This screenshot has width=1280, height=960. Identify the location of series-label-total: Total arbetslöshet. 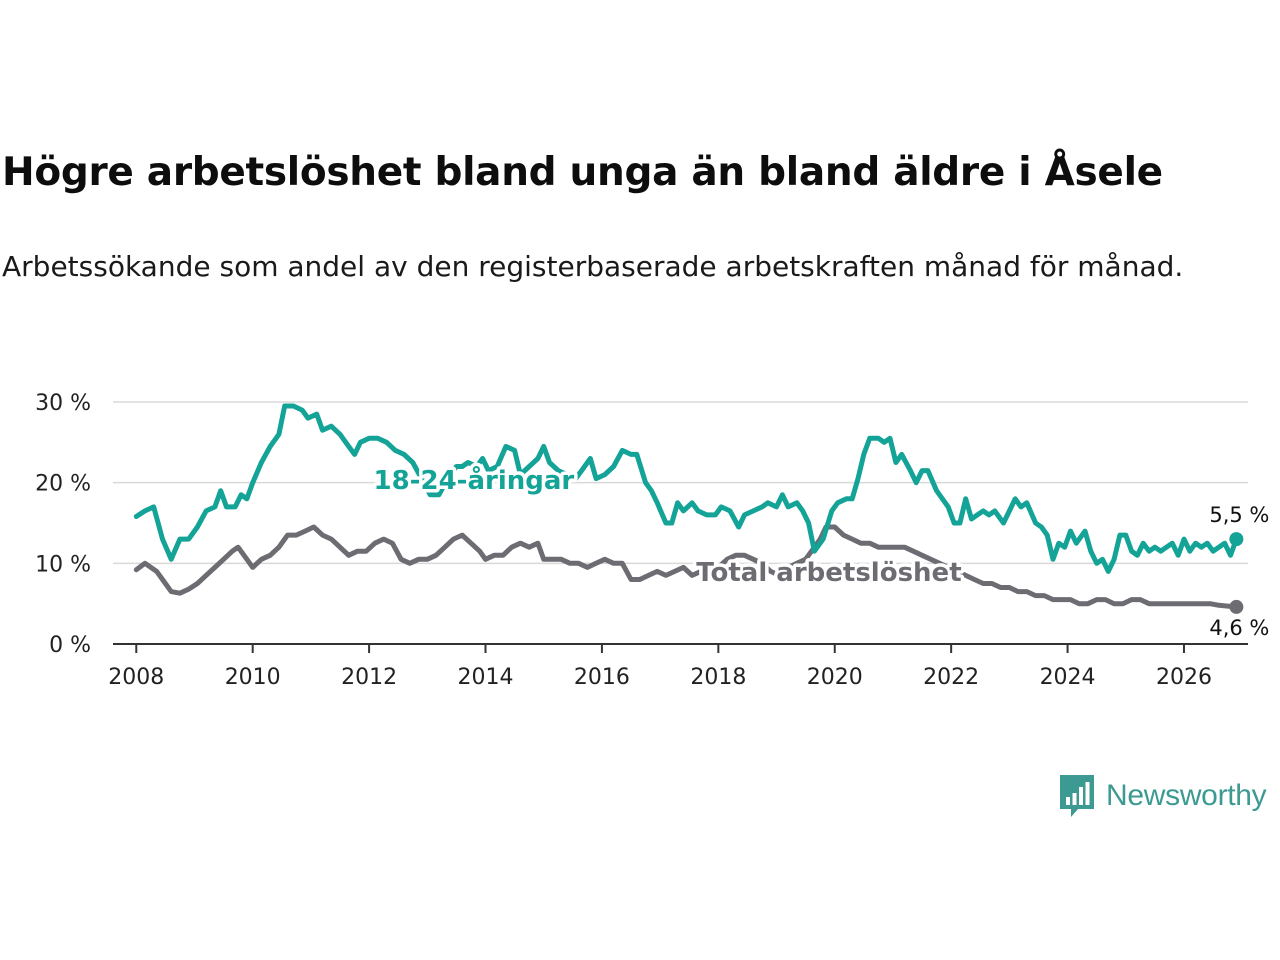
(828, 573).